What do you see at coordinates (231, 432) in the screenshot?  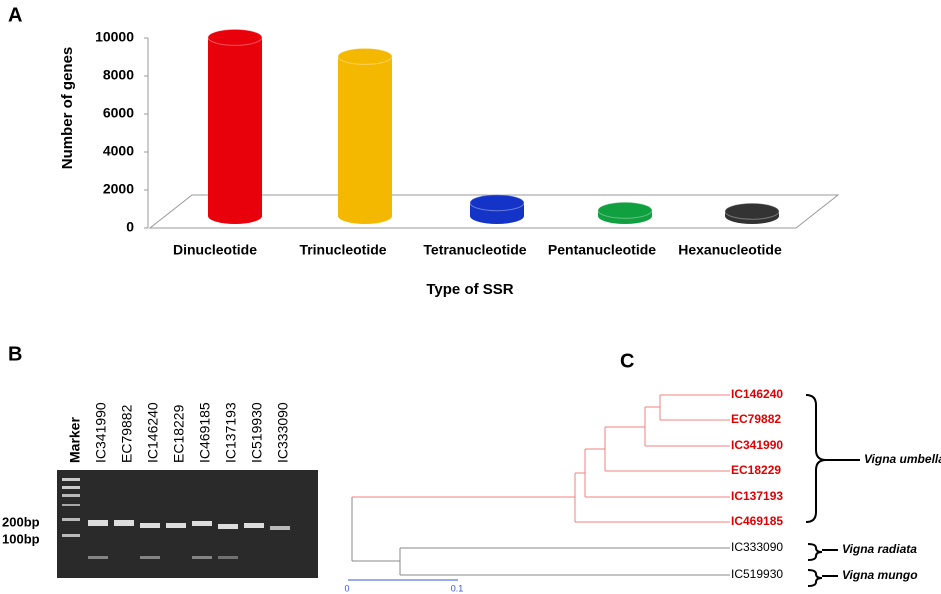 I see `lane-label: IC137193` at bounding box center [231, 432].